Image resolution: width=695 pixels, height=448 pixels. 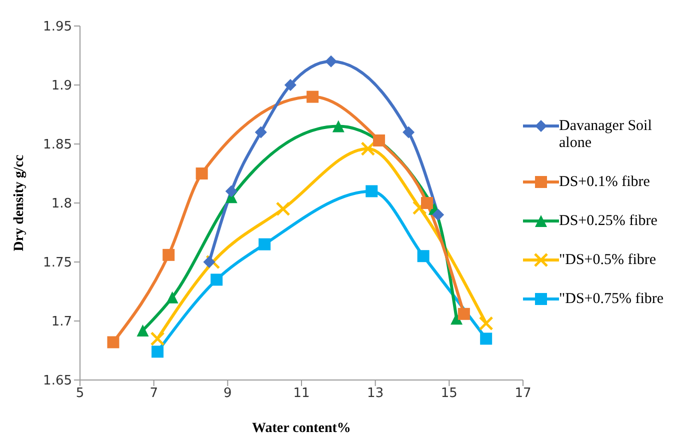 I want to click on x-tick-label: 17, so click(x=523, y=394).